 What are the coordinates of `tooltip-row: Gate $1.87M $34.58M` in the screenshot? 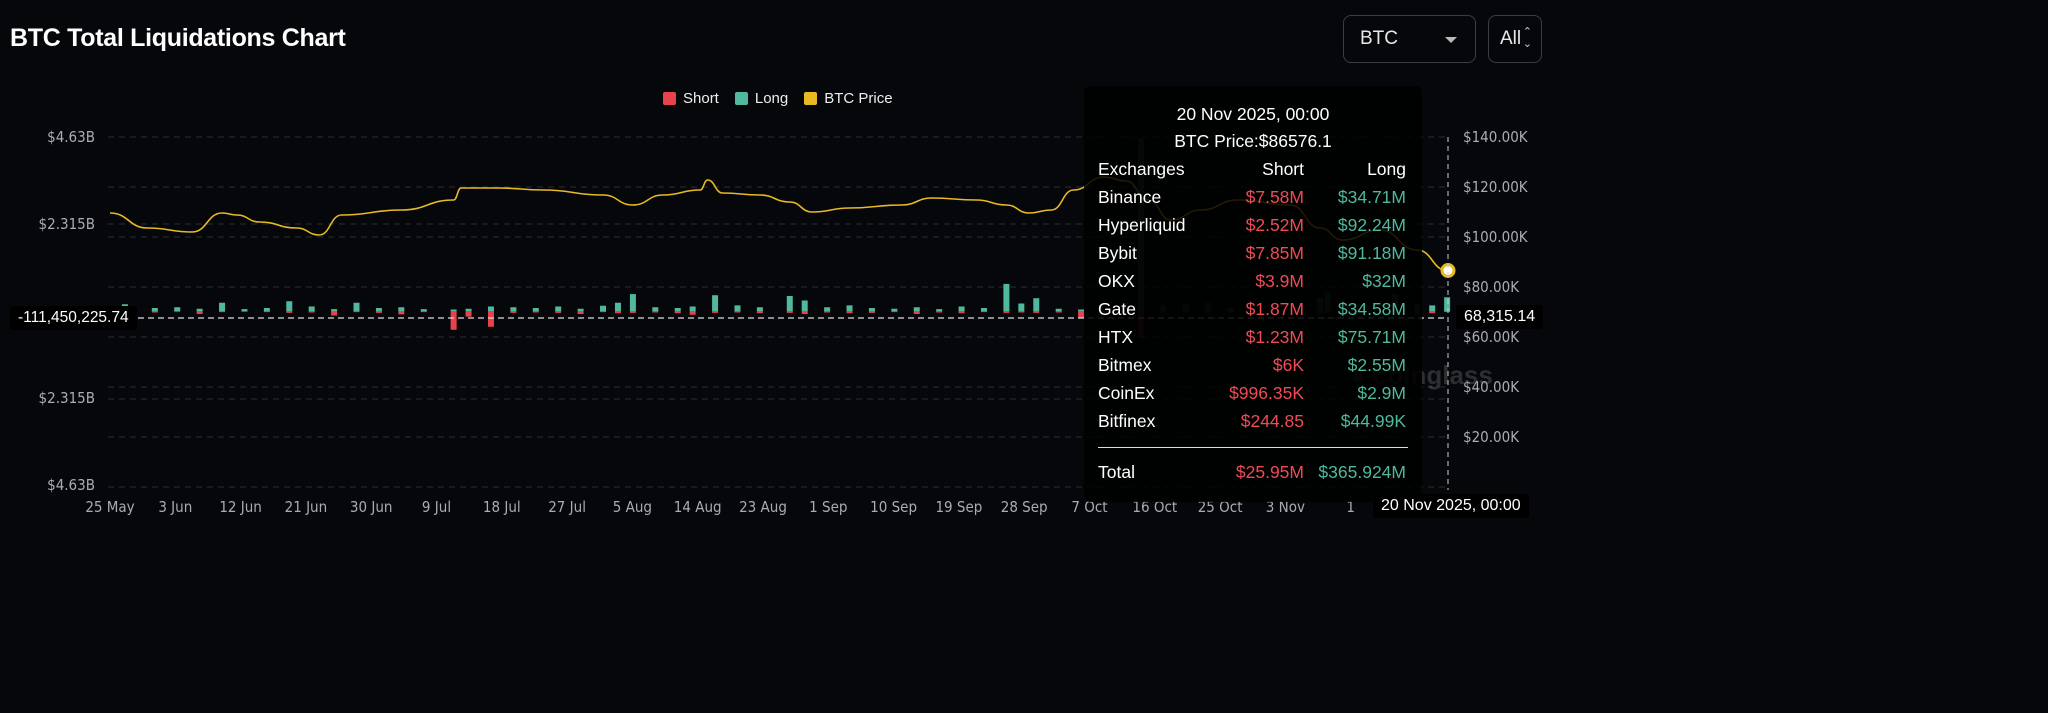 It's located at (1252, 311).